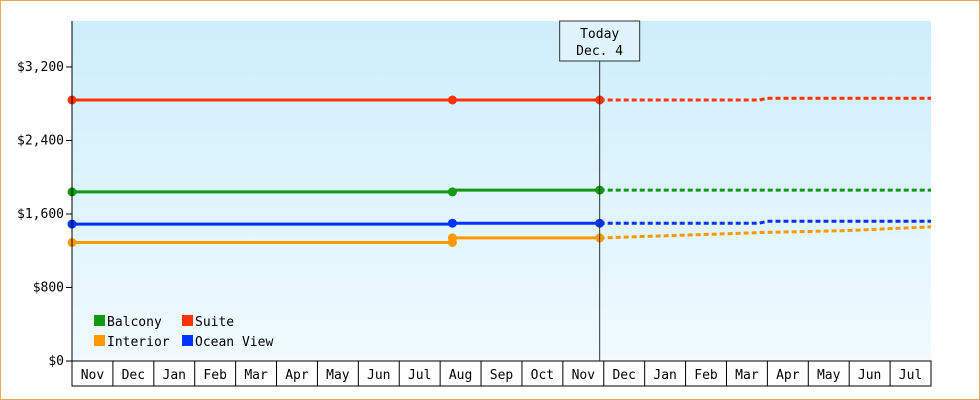 Image resolution: width=980 pixels, height=400 pixels. Describe the element at coordinates (452, 192) in the screenshot. I see `data-point-balcony` at that location.